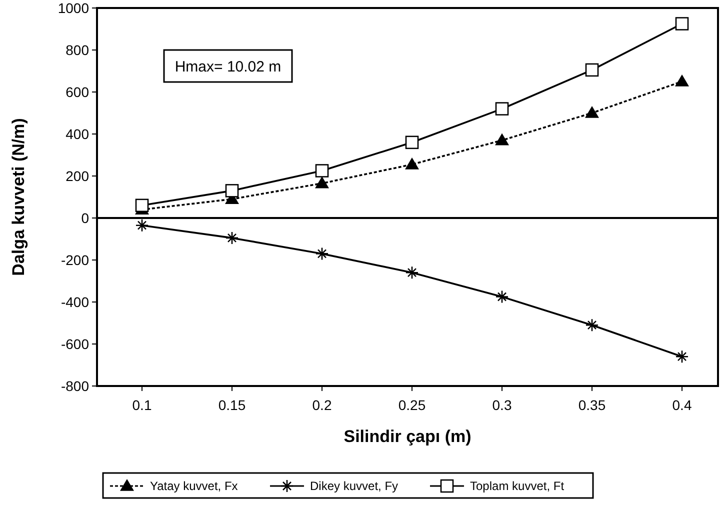 The width and height of the screenshot is (722, 508). I want to click on y-tick-label: -600, so click(75, 344).